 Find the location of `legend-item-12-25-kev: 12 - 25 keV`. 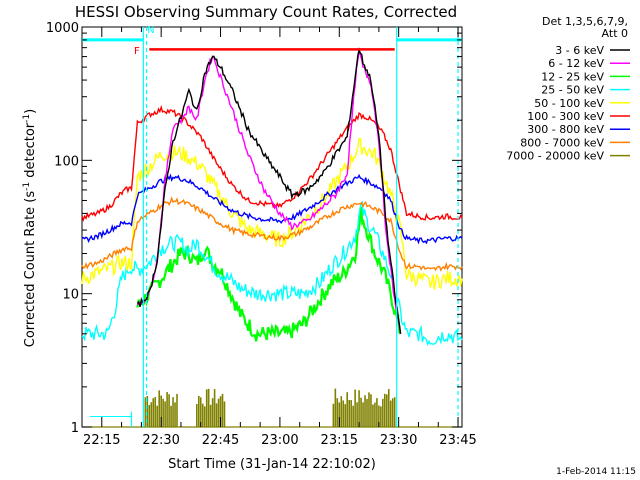

legend-item-12-25-kev: 12 - 25 keV is located at coordinates (585, 76).